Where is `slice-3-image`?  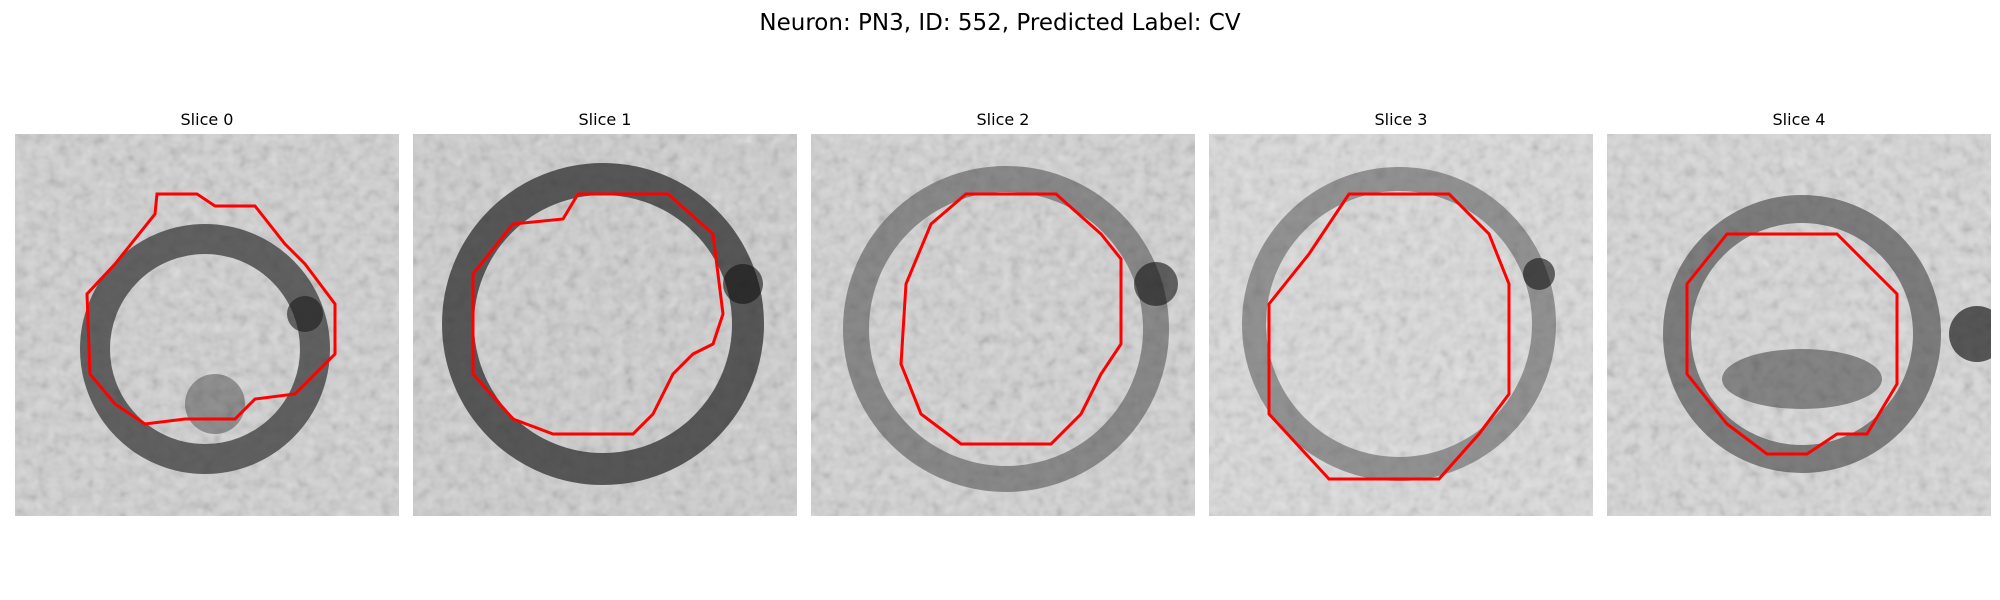 slice-3-image is located at coordinates (1401, 325).